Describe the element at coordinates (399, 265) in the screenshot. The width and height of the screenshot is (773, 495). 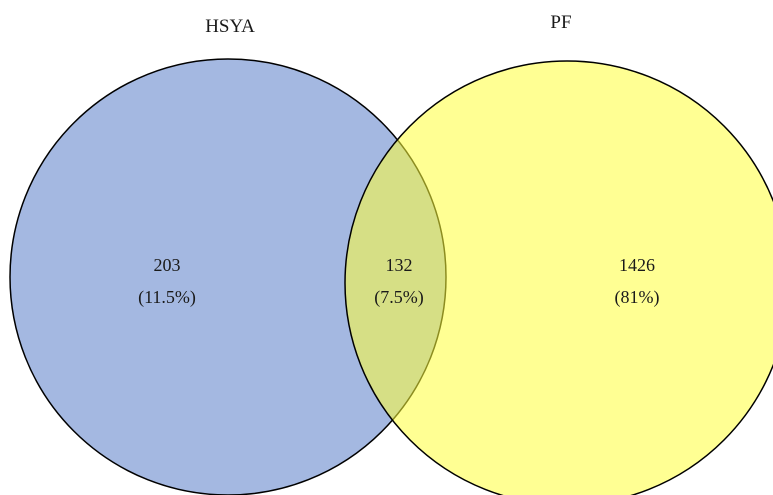
I see `intersection-count: 132` at that location.